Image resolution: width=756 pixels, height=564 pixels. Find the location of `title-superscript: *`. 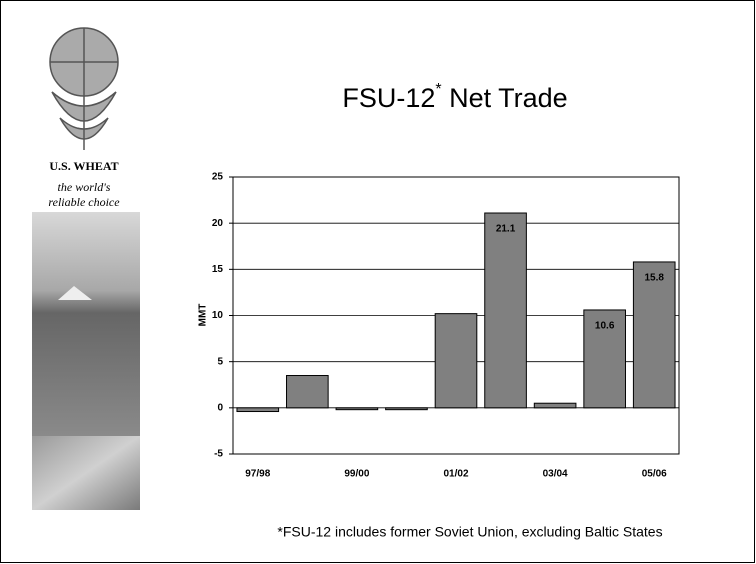

title-superscript: * is located at coordinates (438, 89).